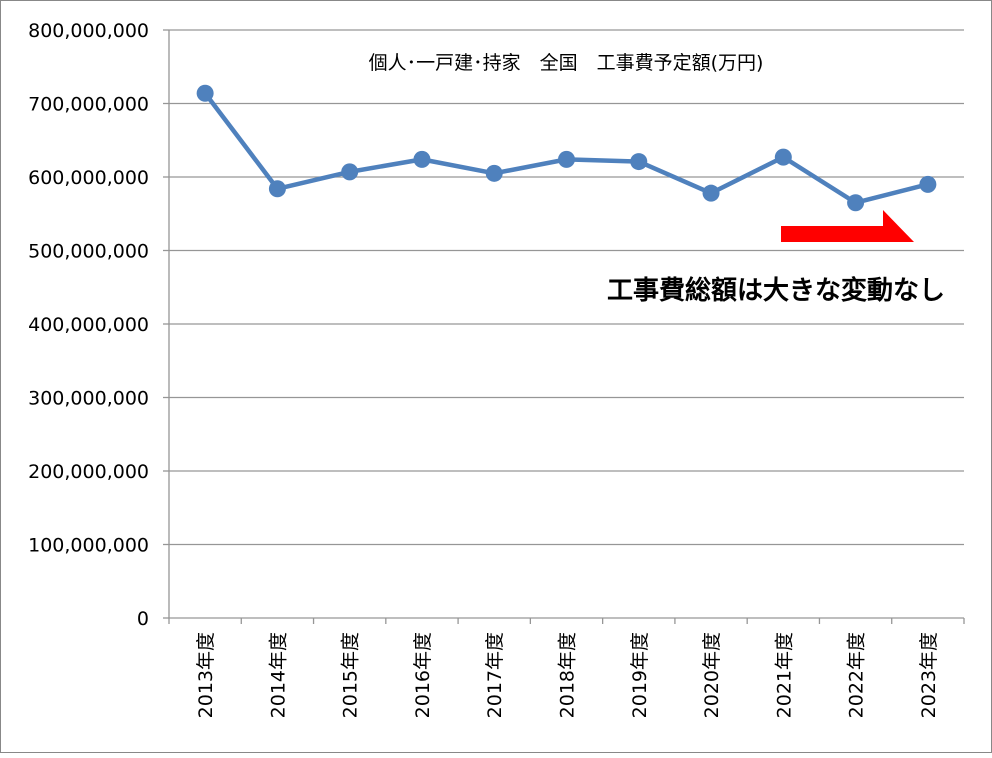 Image resolution: width=992 pixels, height=758 pixels. I want to click on x-tick-label: 2015年度, so click(351, 675).